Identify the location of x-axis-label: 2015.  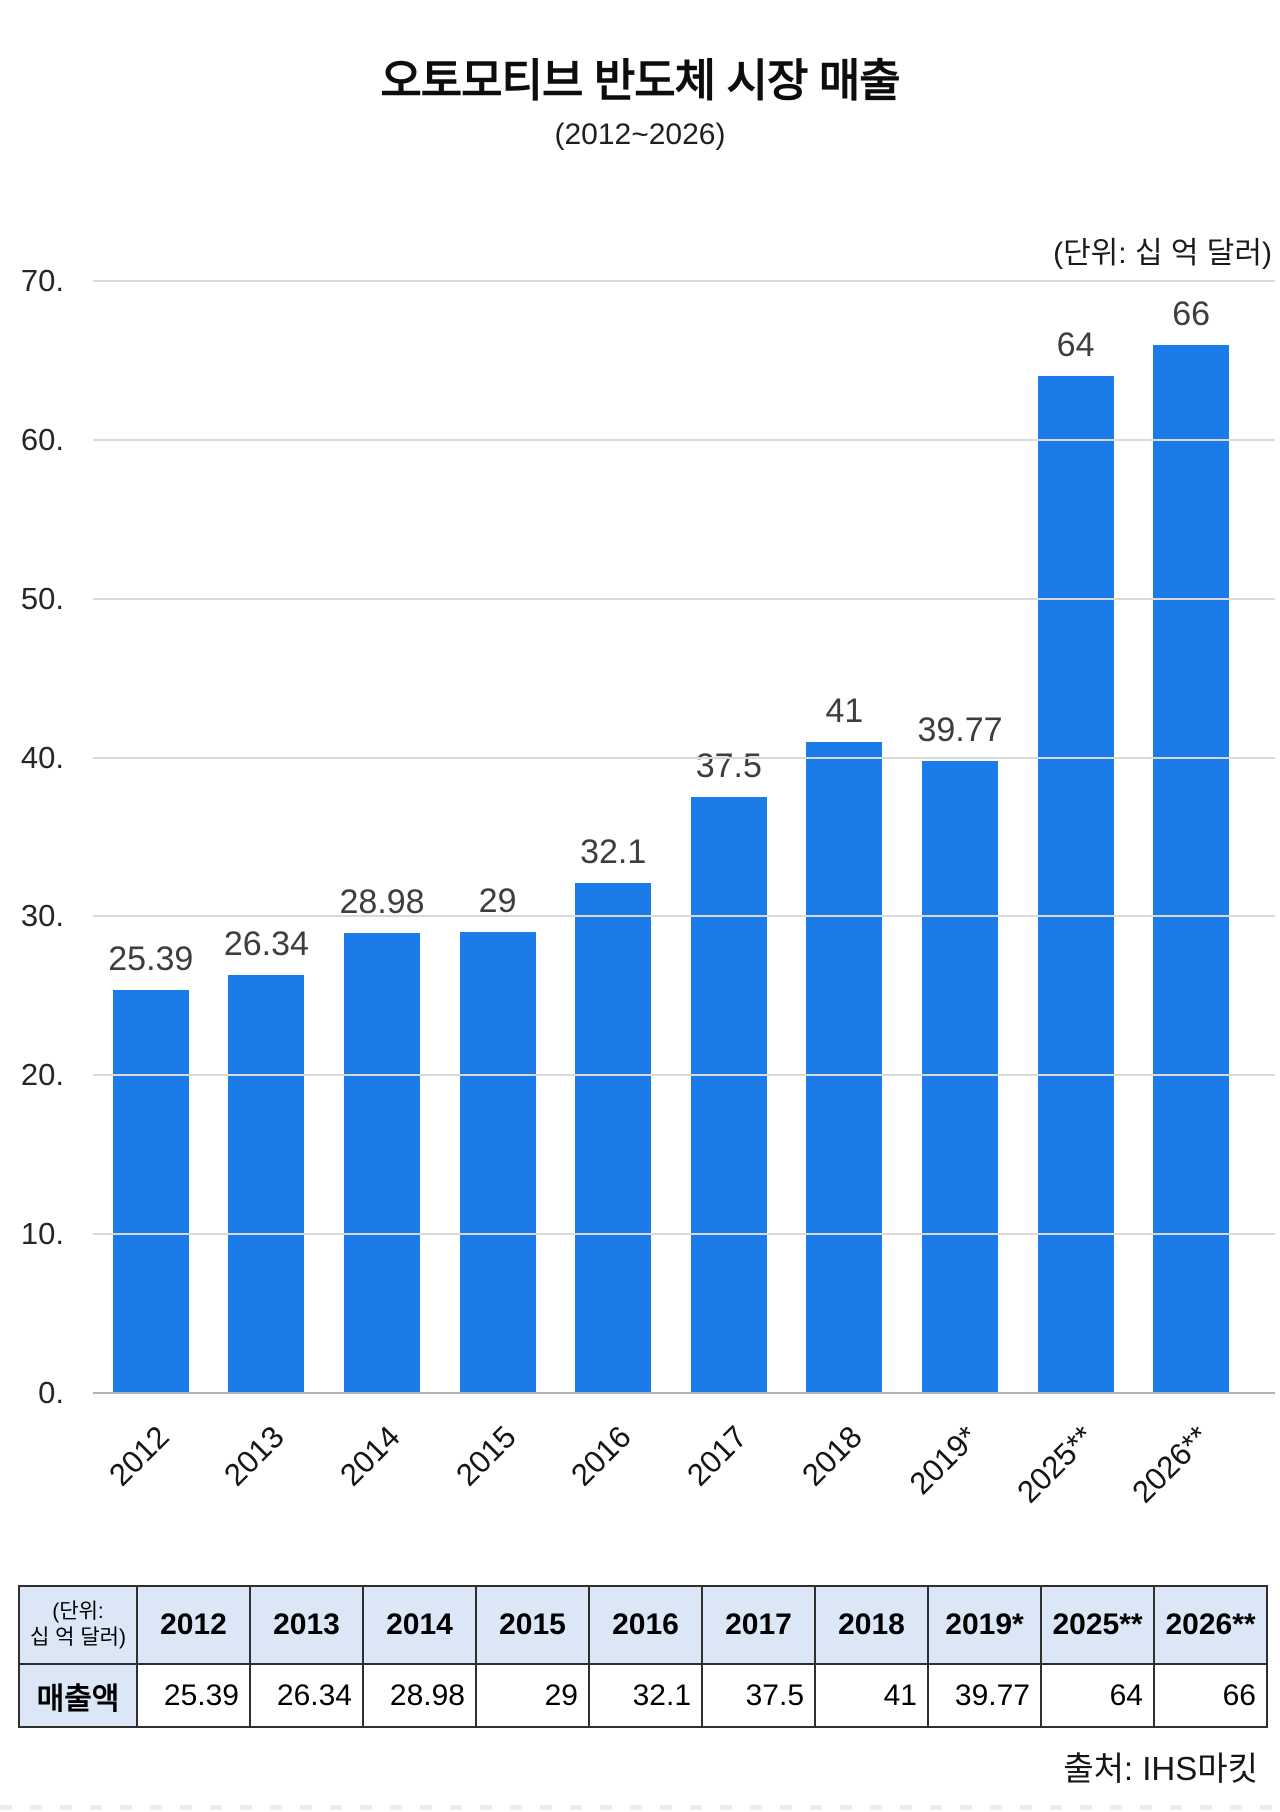
(485, 1456).